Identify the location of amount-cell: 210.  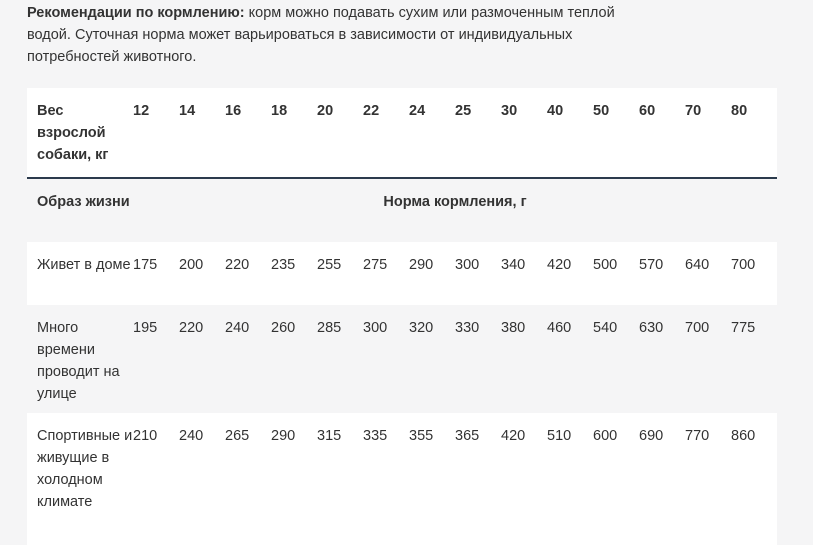
(145, 436).